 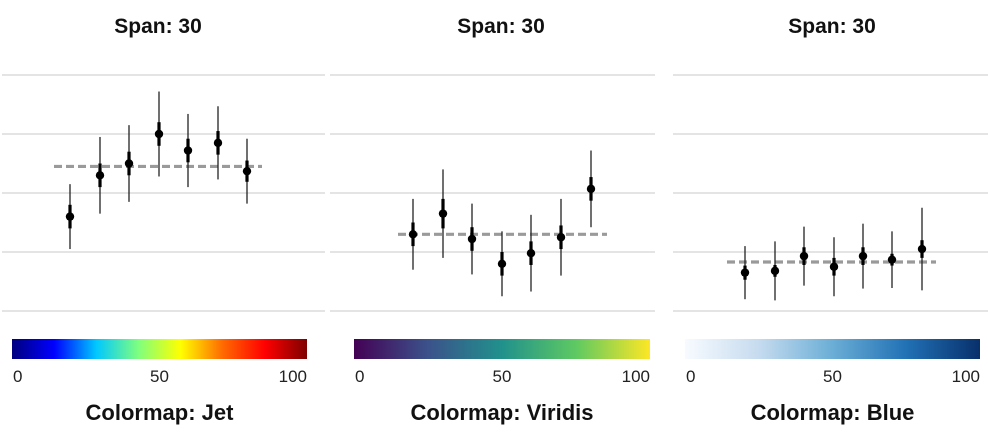 What do you see at coordinates (159, 349) in the screenshot?
I see `colorbar-jet` at bounding box center [159, 349].